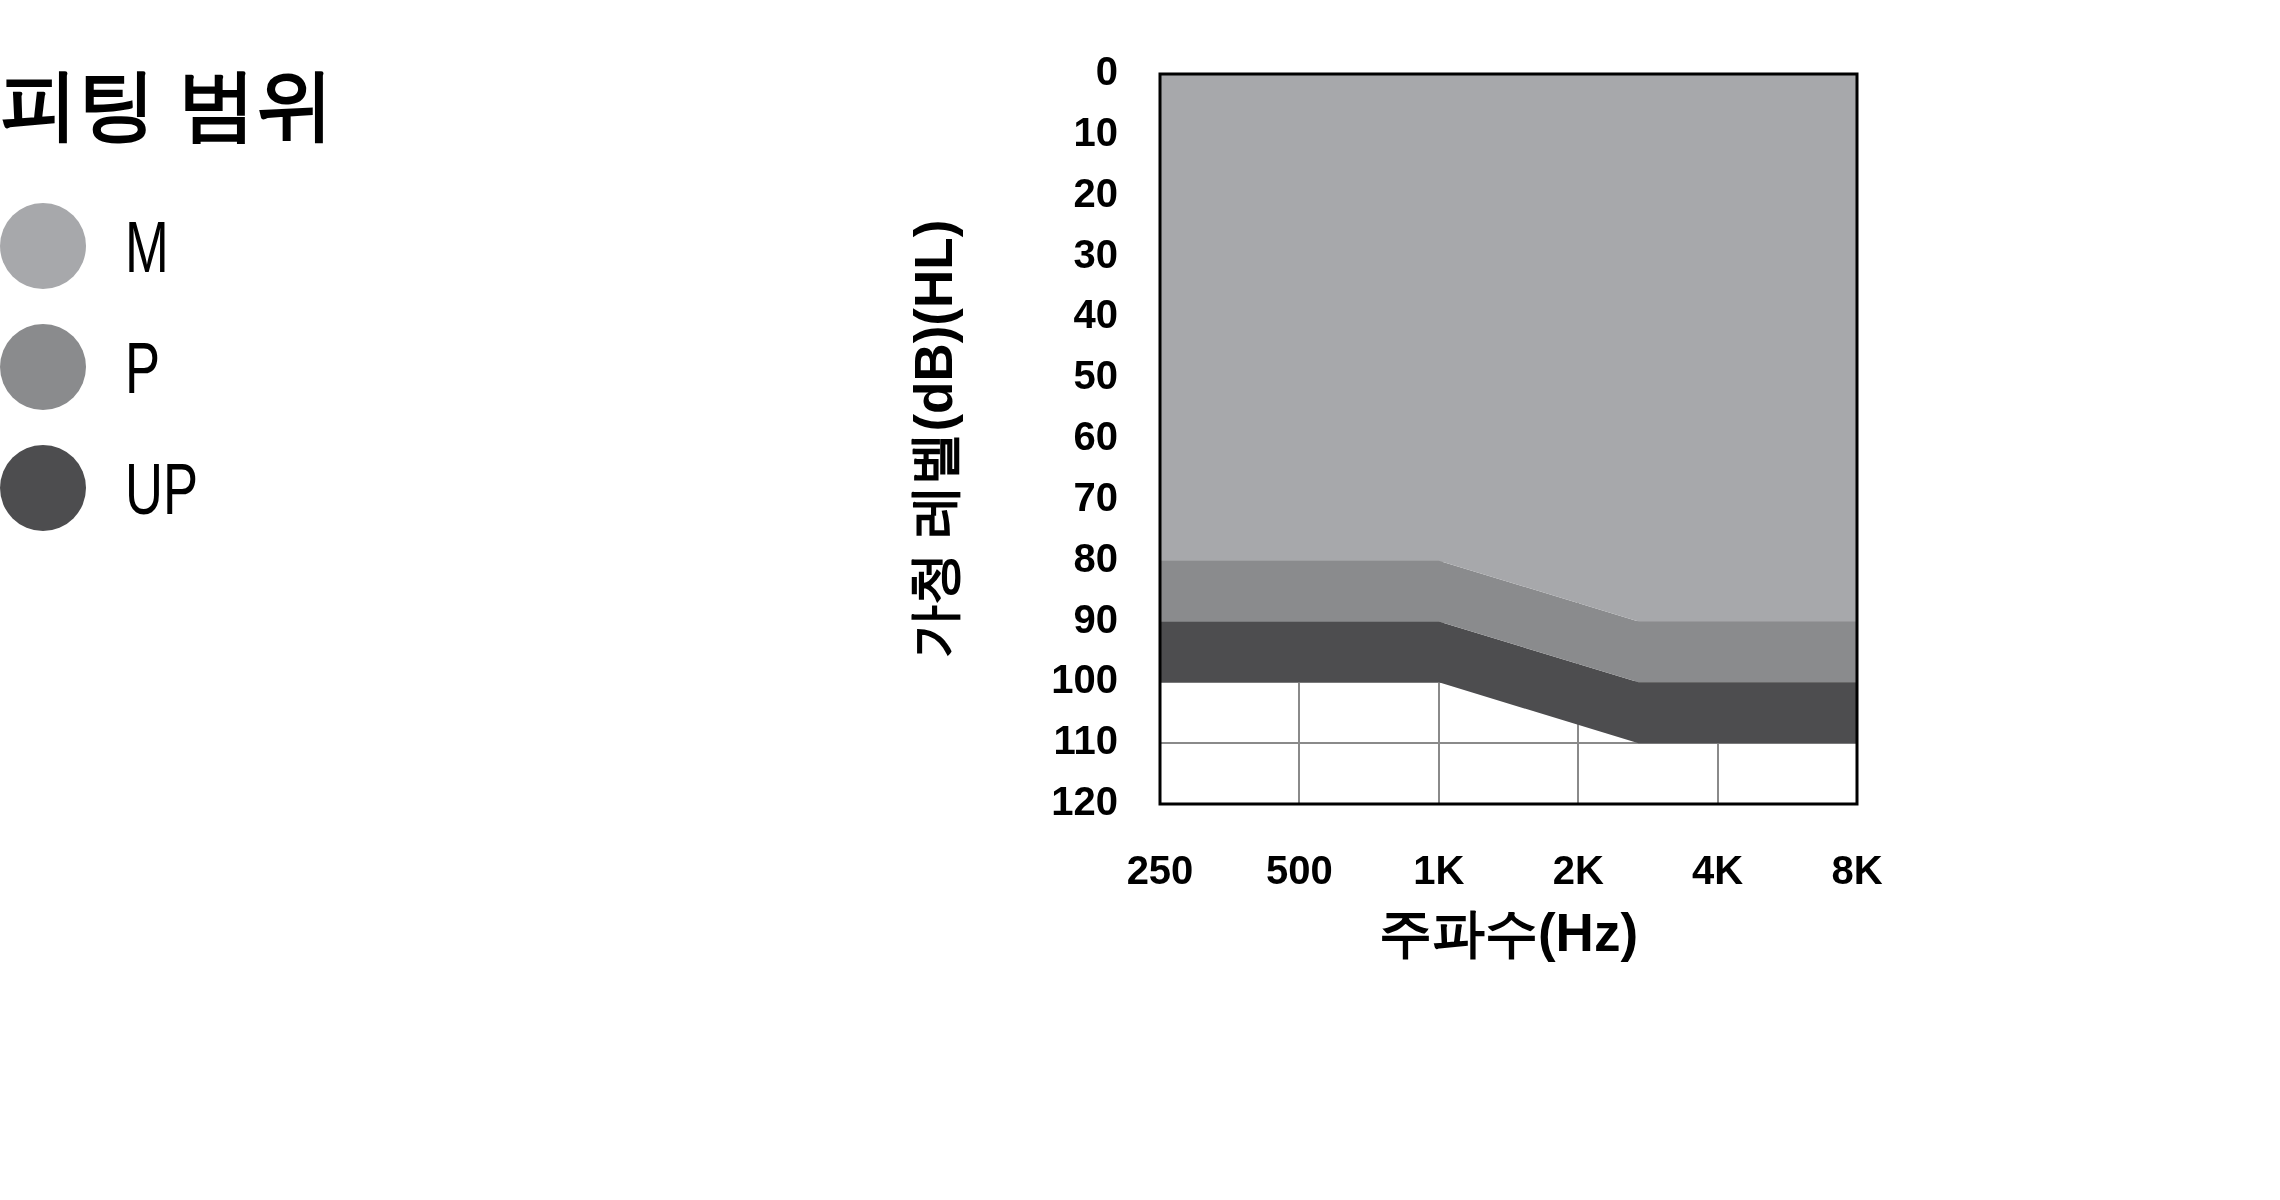 The height and width of the screenshot is (1200, 2280). What do you see at coordinates (1095, 436) in the screenshot?
I see `y-tick-label: 60` at bounding box center [1095, 436].